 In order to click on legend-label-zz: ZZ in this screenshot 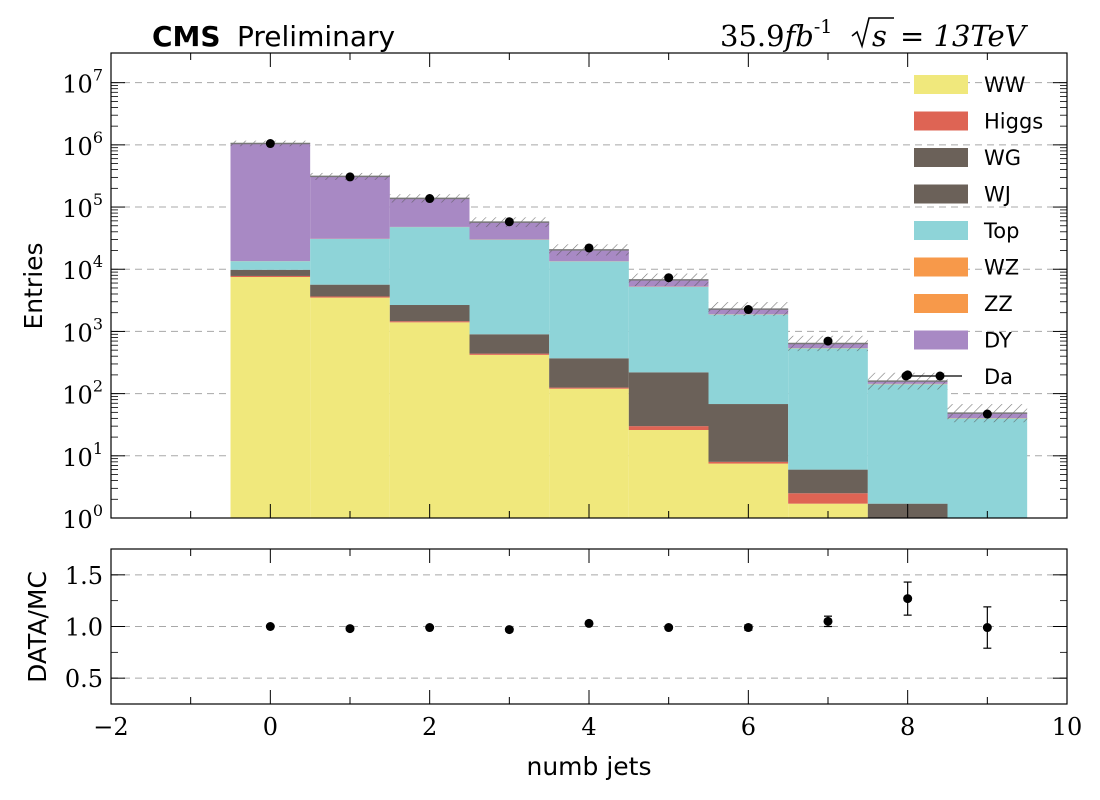, I will do `click(998, 304)`.